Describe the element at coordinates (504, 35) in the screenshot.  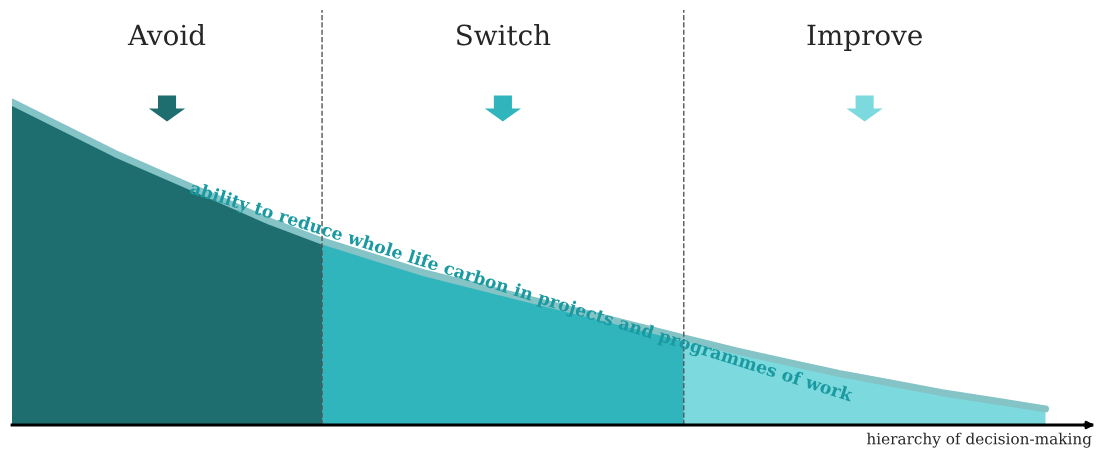
I see `text: Switch` at that location.